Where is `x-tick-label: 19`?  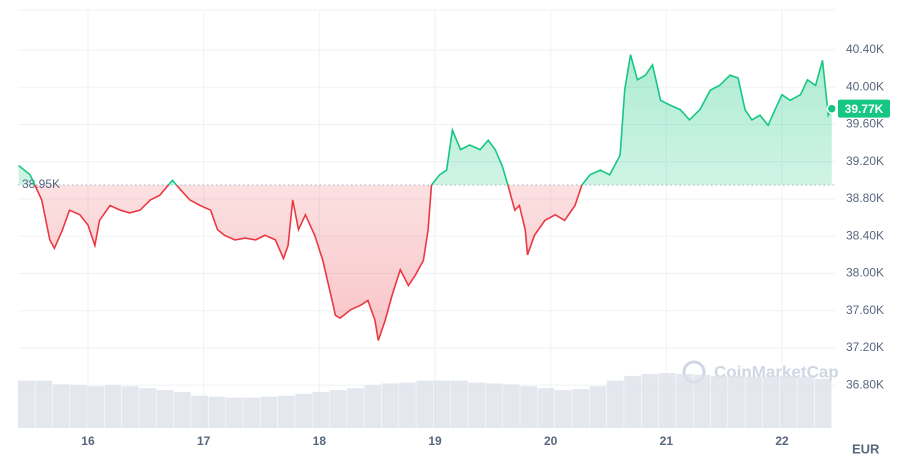 x-tick-label: 19 is located at coordinates (435, 441).